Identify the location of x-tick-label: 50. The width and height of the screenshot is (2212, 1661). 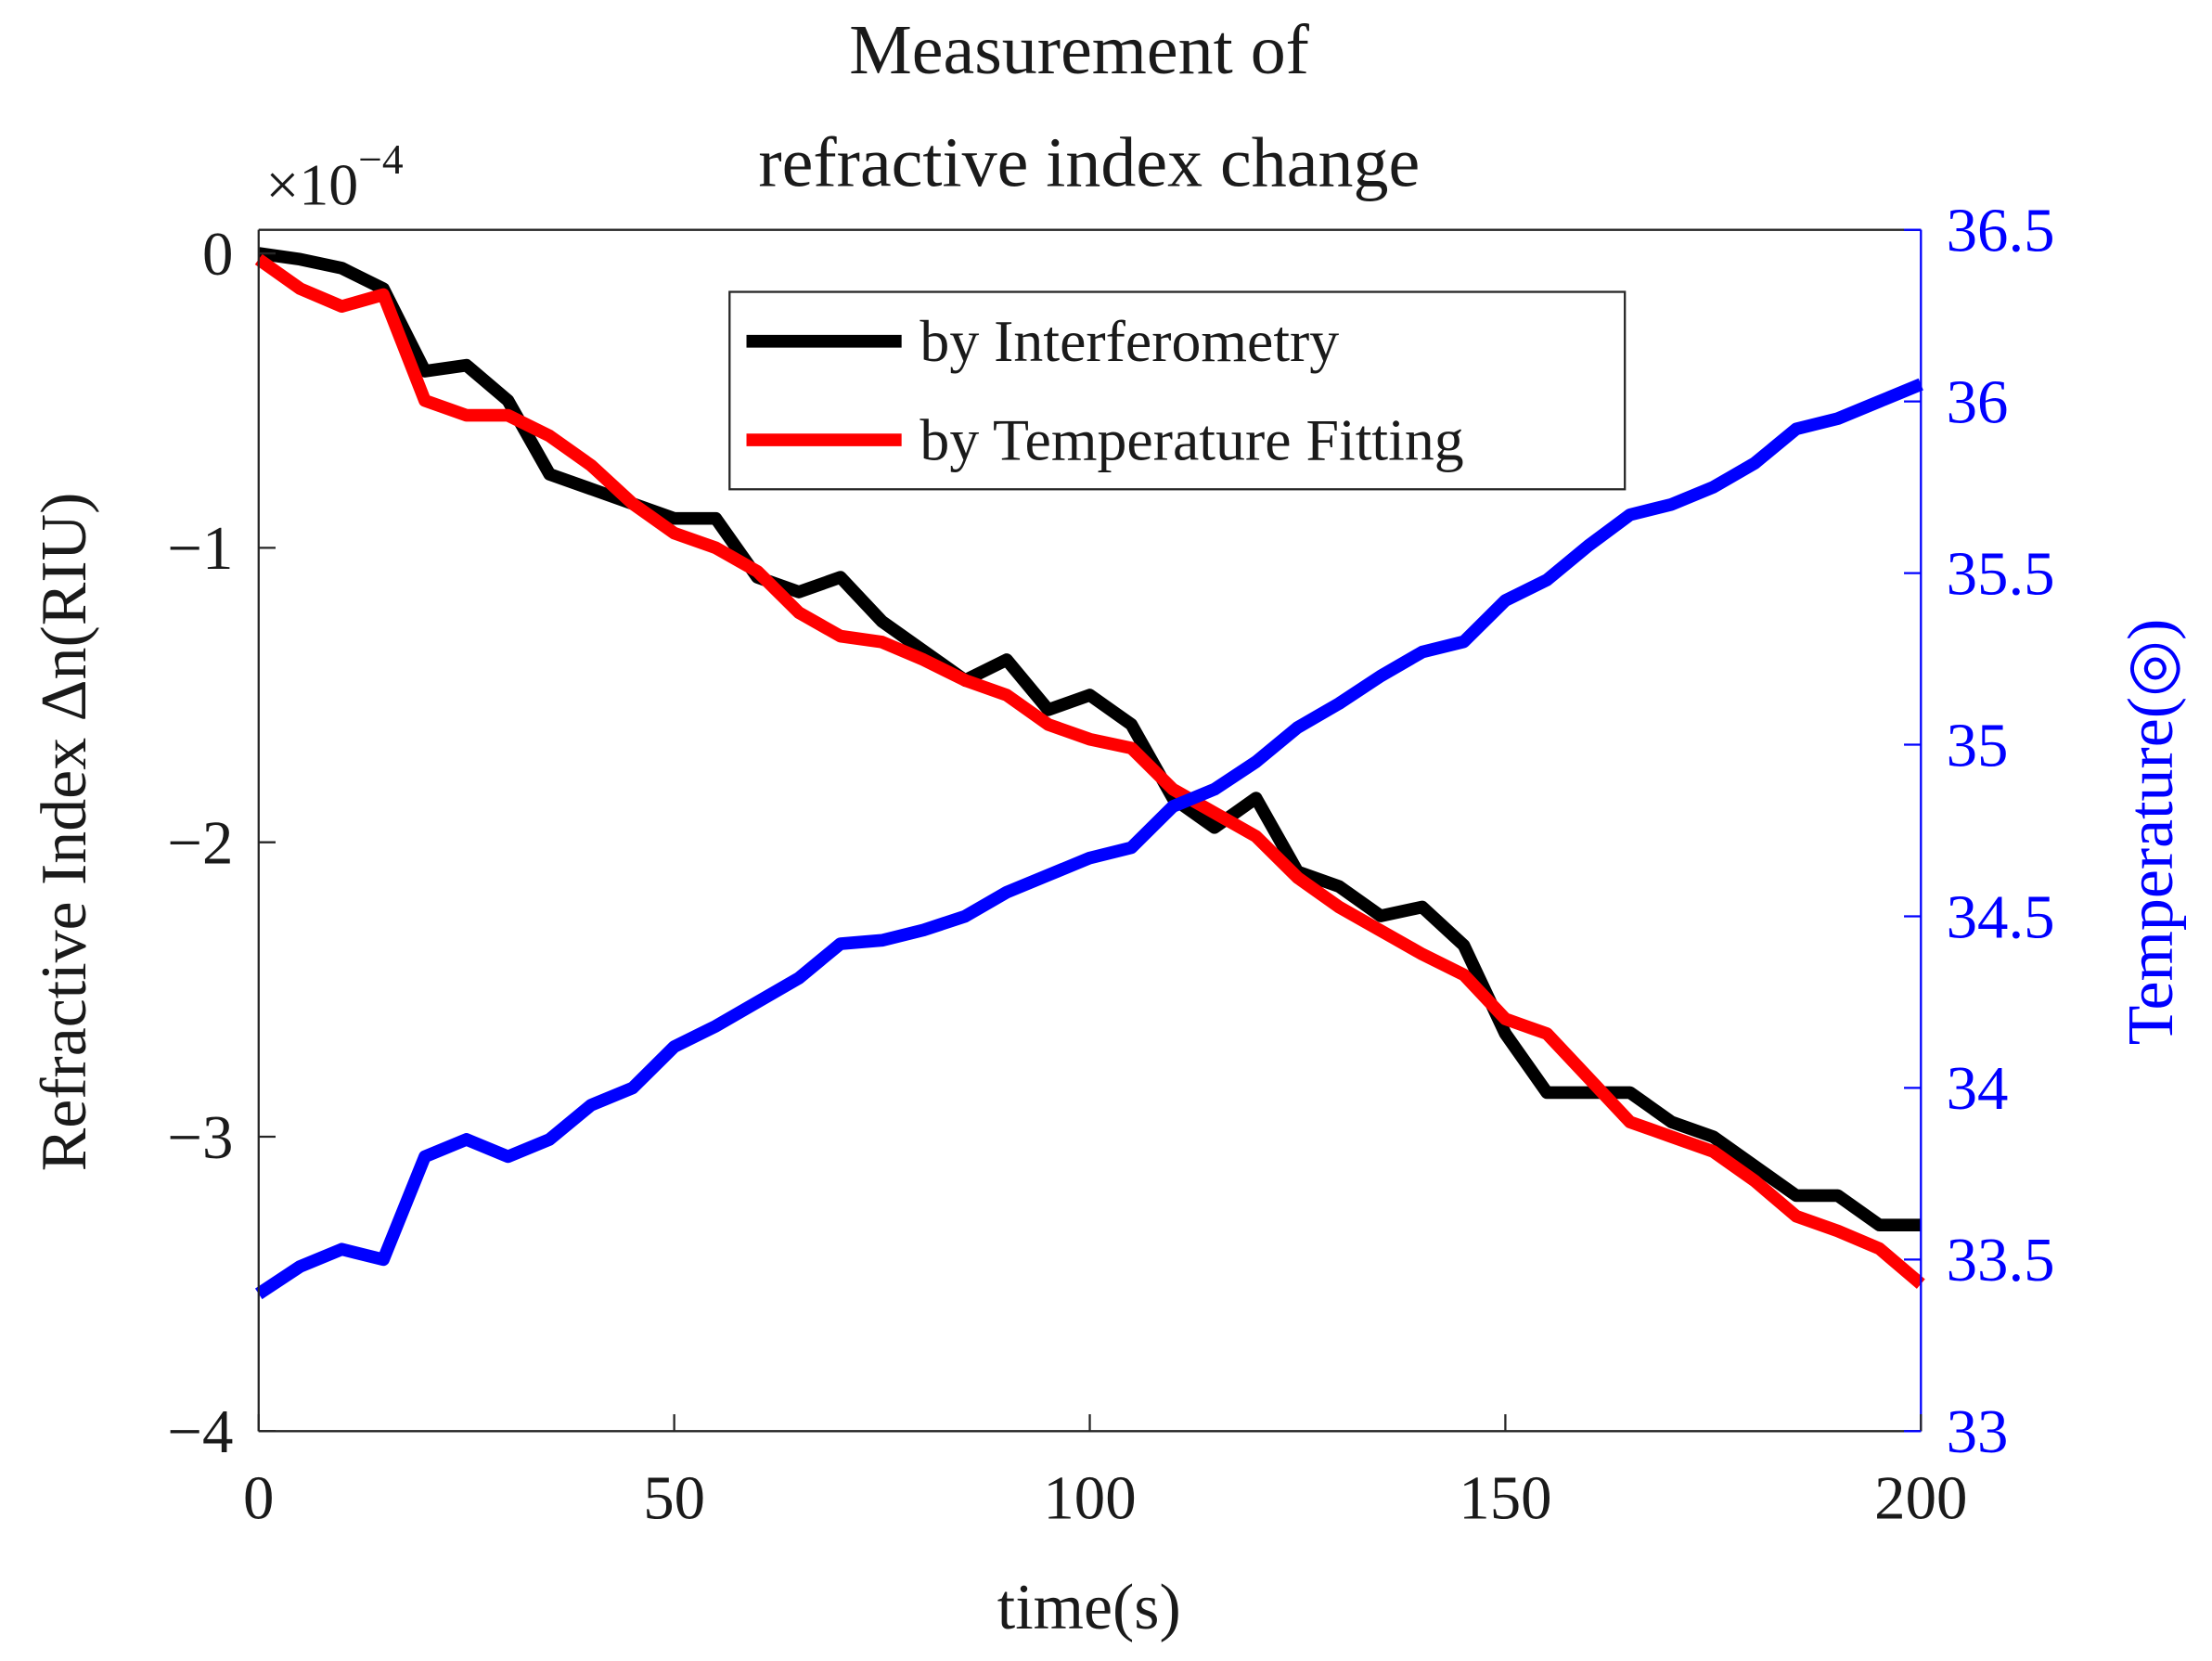
(674, 1499).